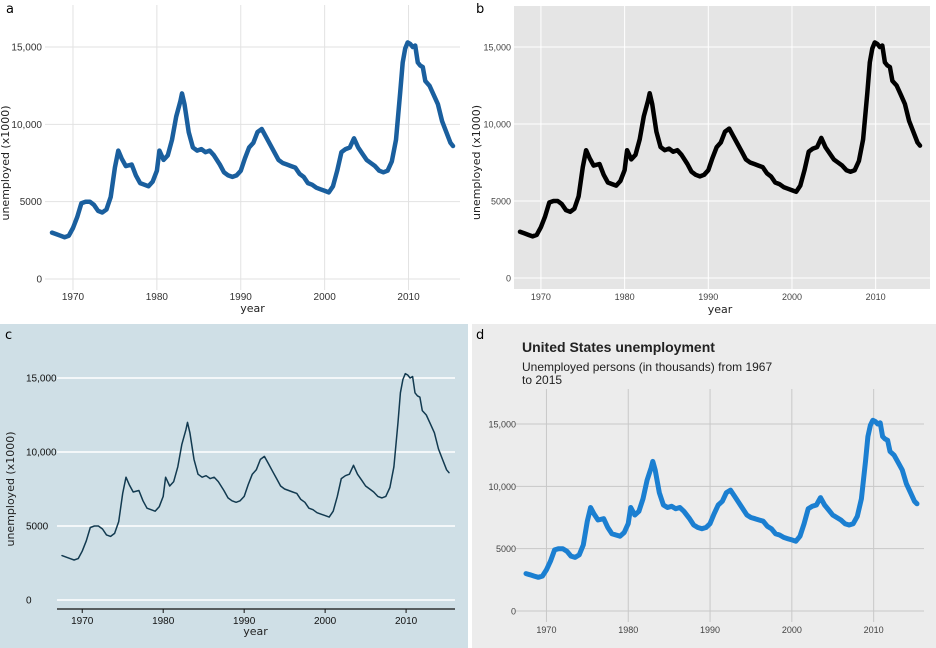  I want to click on chart-d-title: United States unemployment, so click(618, 347).